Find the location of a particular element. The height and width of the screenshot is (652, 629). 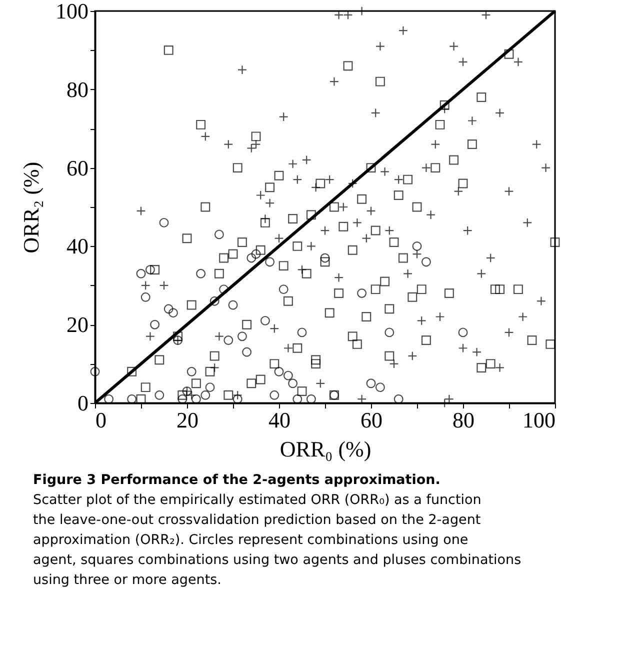

x-tick-label: 100 is located at coordinates (539, 420).